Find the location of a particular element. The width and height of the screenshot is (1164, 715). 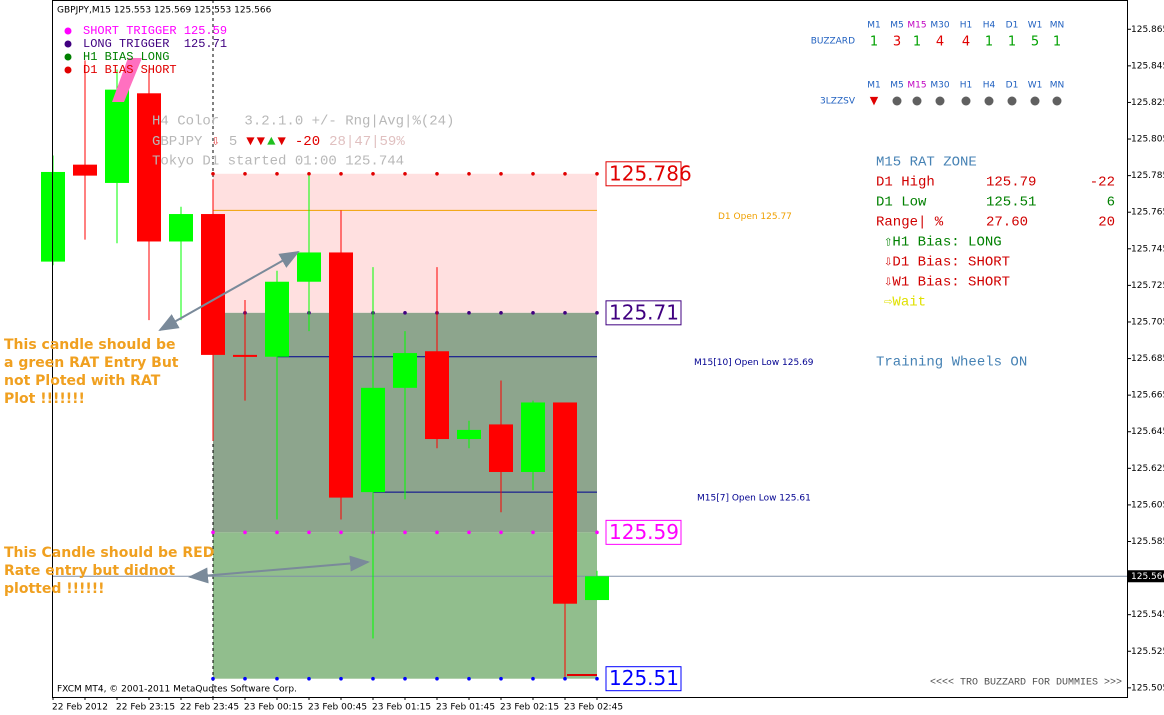

y-tick-label: 125.705 is located at coordinates (1147, 322).